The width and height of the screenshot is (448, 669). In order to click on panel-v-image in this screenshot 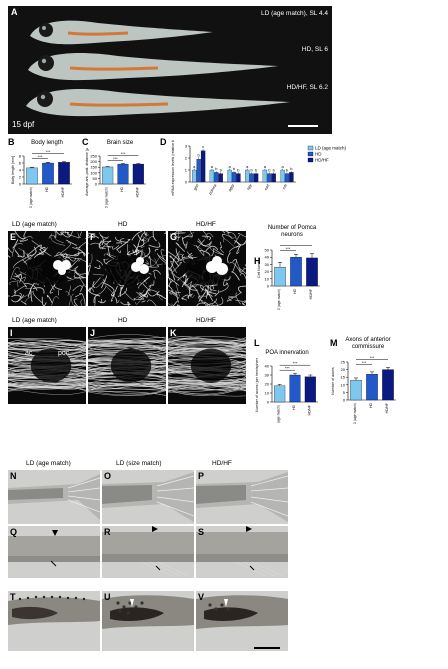, I will do `click(242, 621)`.